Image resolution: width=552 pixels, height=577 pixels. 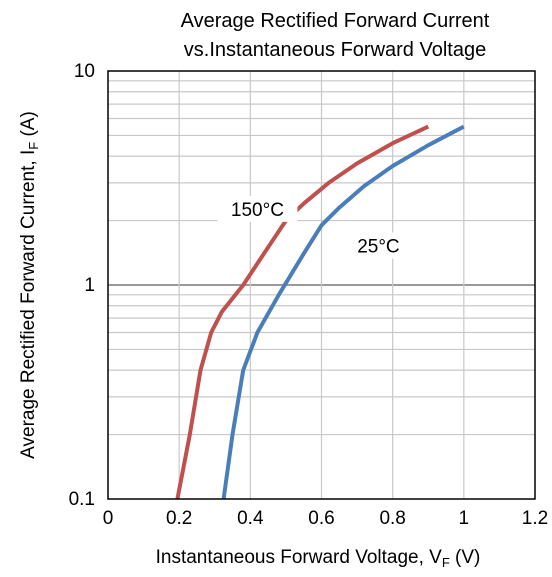 What do you see at coordinates (82, 285) in the screenshot?
I see `y-tick-labels: 0.1 1 10` at bounding box center [82, 285].